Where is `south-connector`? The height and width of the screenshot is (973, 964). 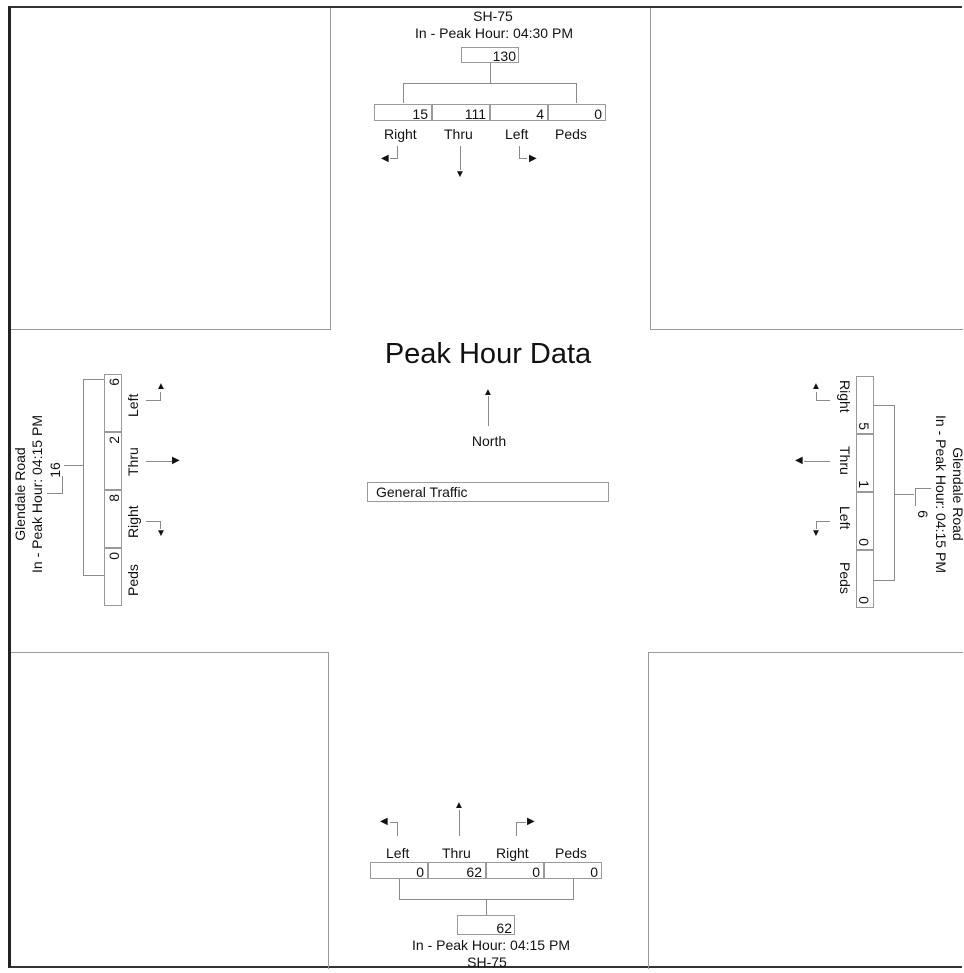 south-connector is located at coordinates (486, 907).